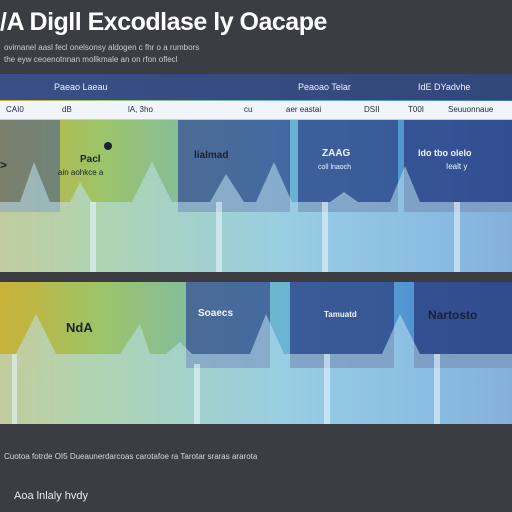 This screenshot has width=512, height=512. What do you see at coordinates (324, 87) in the screenshot?
I see `header-cell: Peaoao Telar` at bounding box center [324, 87].